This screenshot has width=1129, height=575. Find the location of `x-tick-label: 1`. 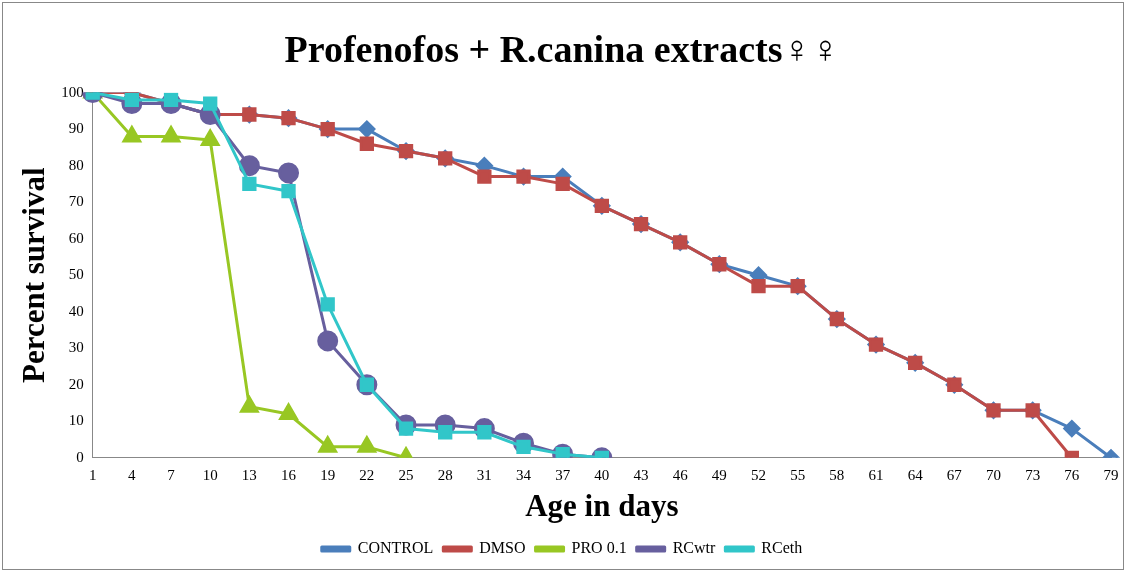

x-tick-label: 1 is located at coordinates (92, 474).